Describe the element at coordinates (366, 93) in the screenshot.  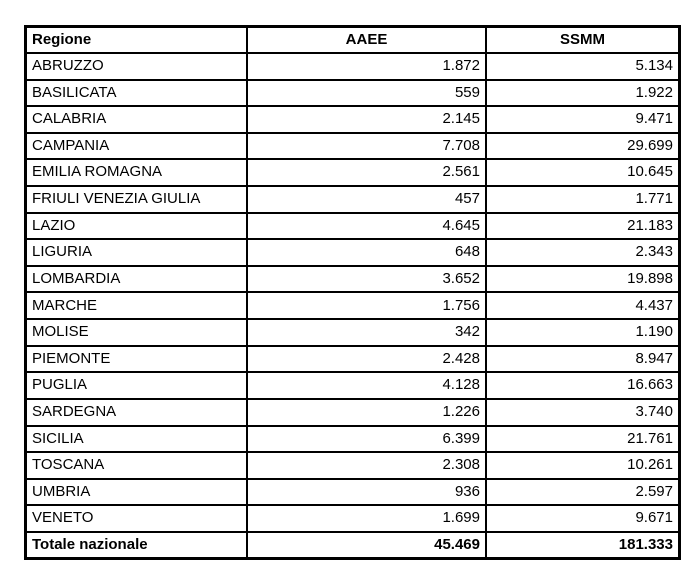
I see `value-cell: 559` at that location.